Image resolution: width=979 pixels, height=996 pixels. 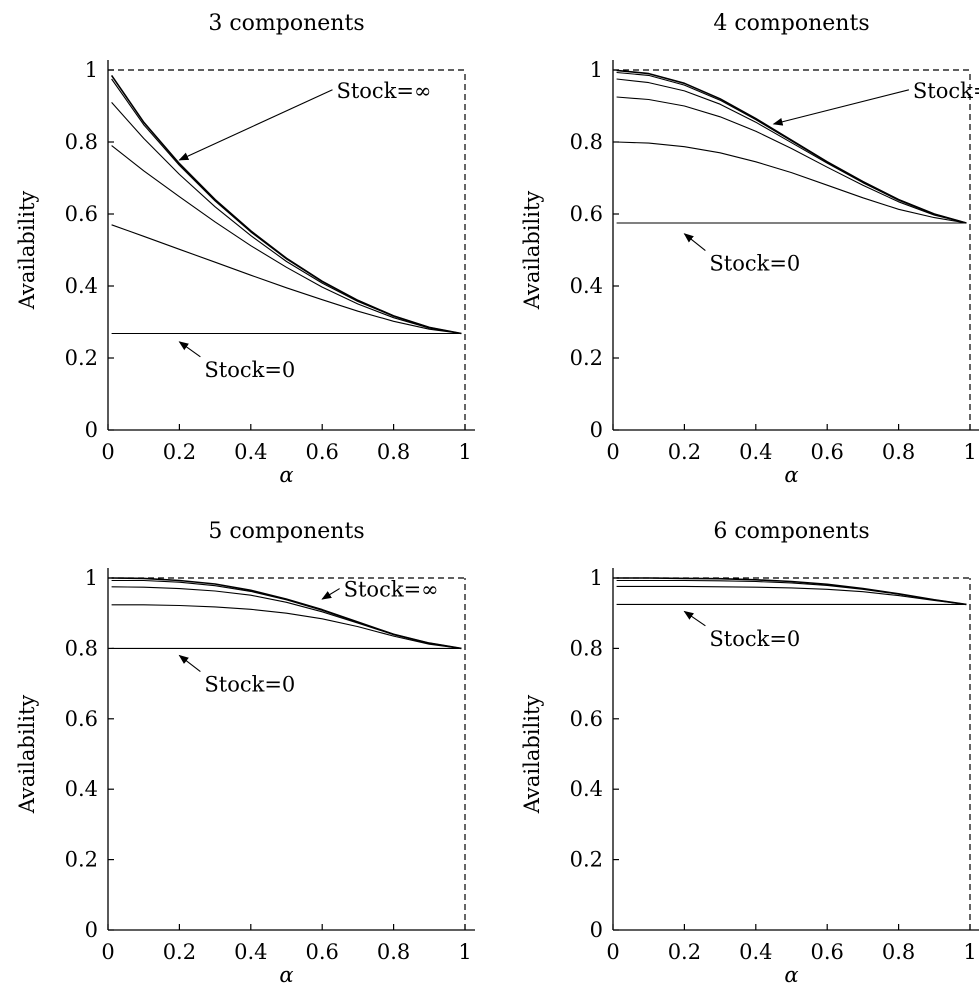 What do you see at coordinates (286, 531) in the screenshot?
I see `chart-title: 5 components` at bounding box center [286, 531].